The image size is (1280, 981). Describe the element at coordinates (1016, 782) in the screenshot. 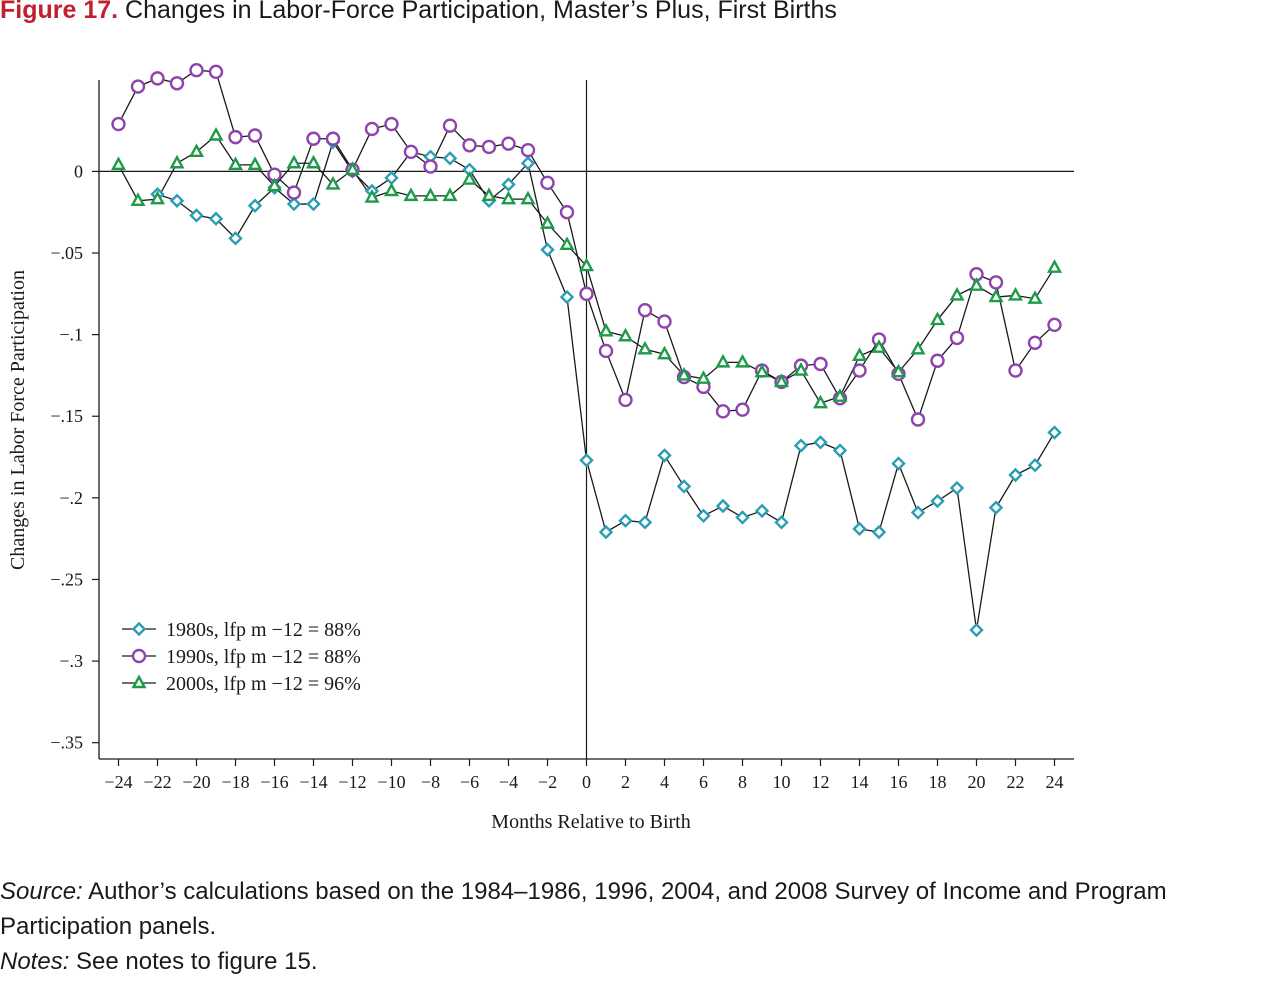

I see `x-tick-label: 22` at that location.